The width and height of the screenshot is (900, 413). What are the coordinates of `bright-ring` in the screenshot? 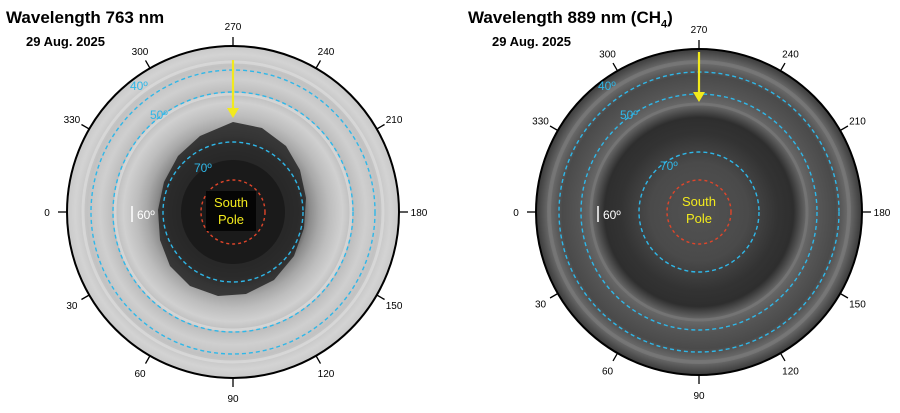 It's located at (699, 212).